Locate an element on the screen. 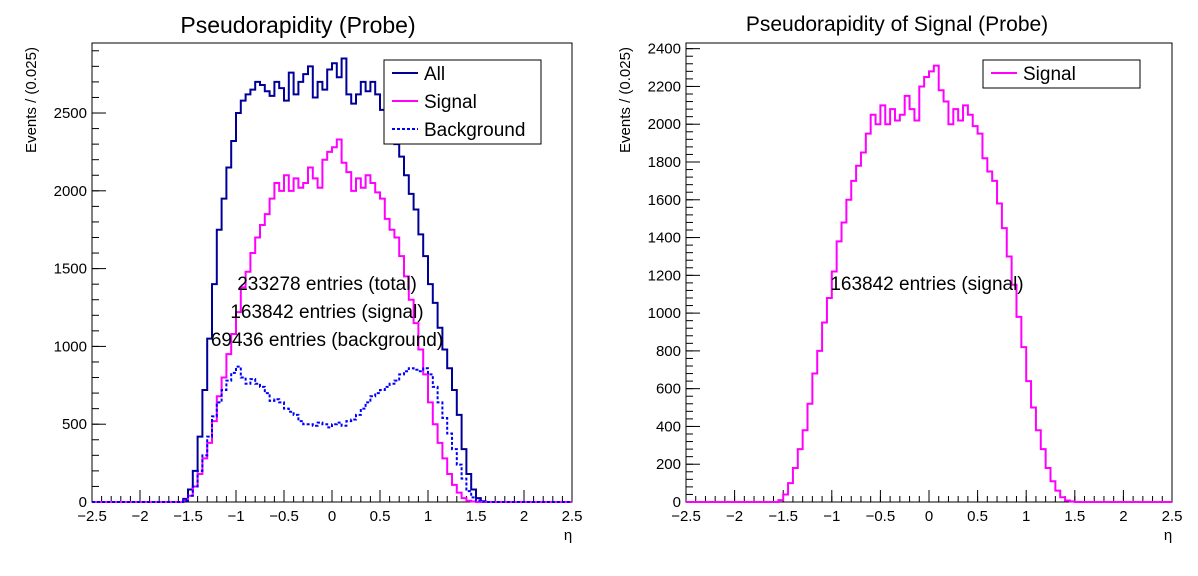  y-tick-label: 1600 is located at coordinates (664, 200).